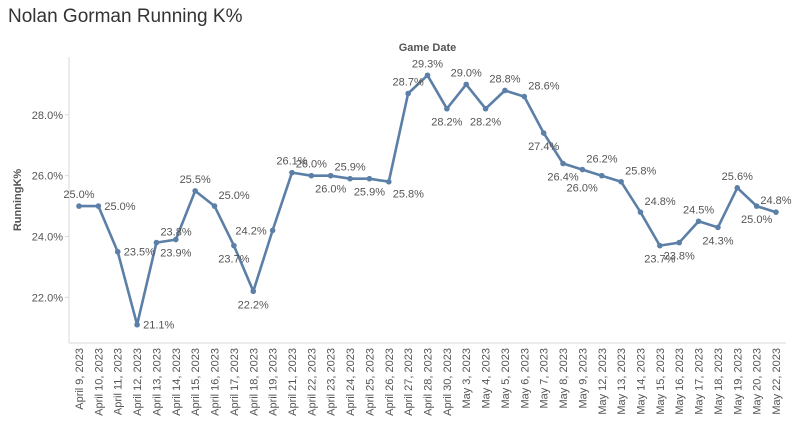 Image resolution: width=796 pixels, height=431 pixels. What do you see at coordinates (758, 381) in the screenshot?
I see `x-tick-label: May 20, 2023` at bounding box center [758, 381].